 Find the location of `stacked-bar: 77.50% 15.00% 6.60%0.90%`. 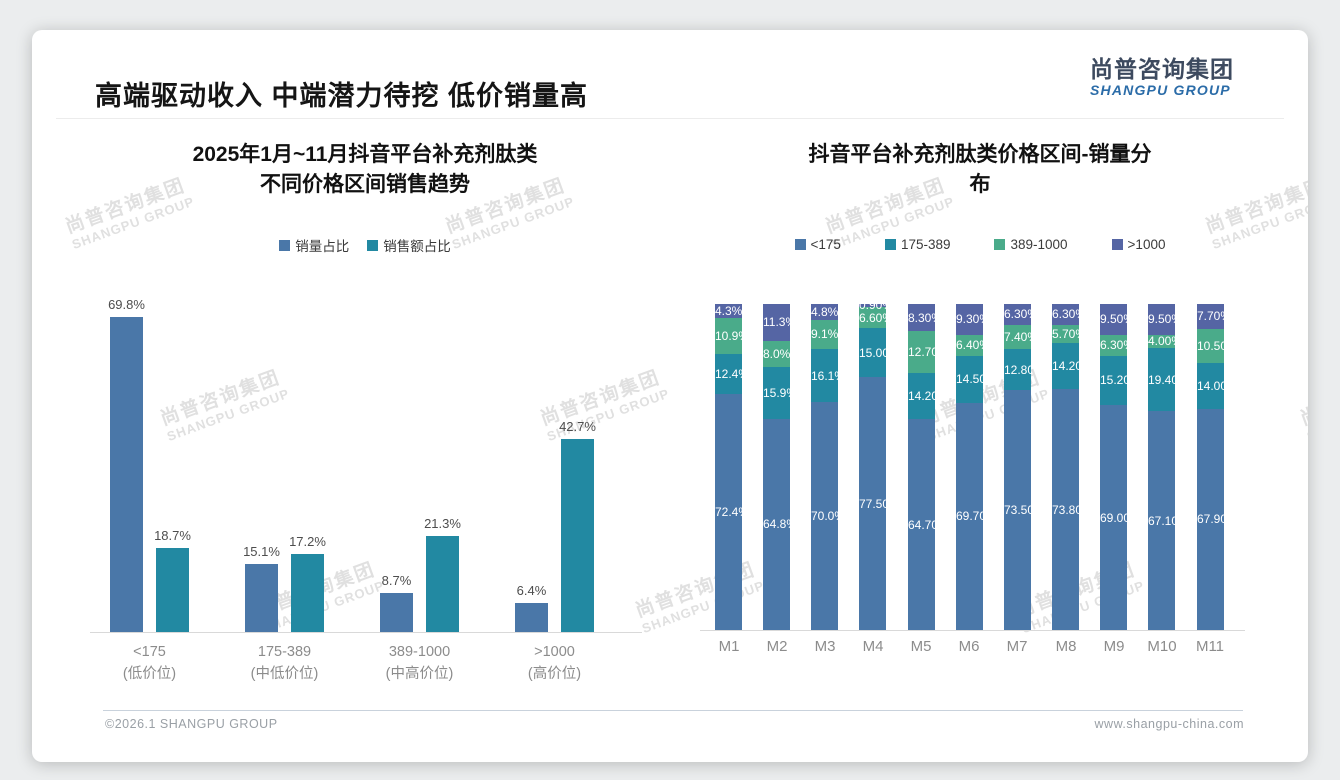

stacked-bar: 77.50% 15.00% 6.60%0.90% is located at coordinates (872, 465).